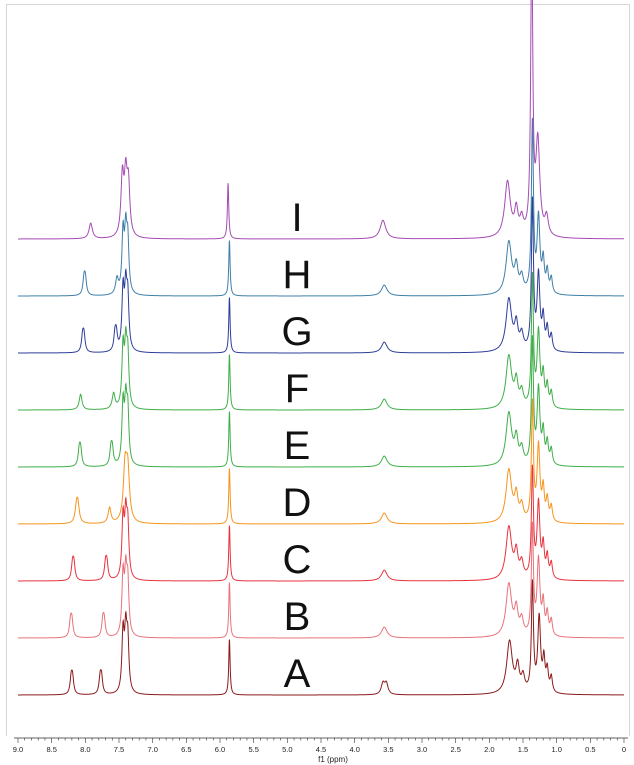  I want to click on x-tick-label: 8.0, so click(85, 749).